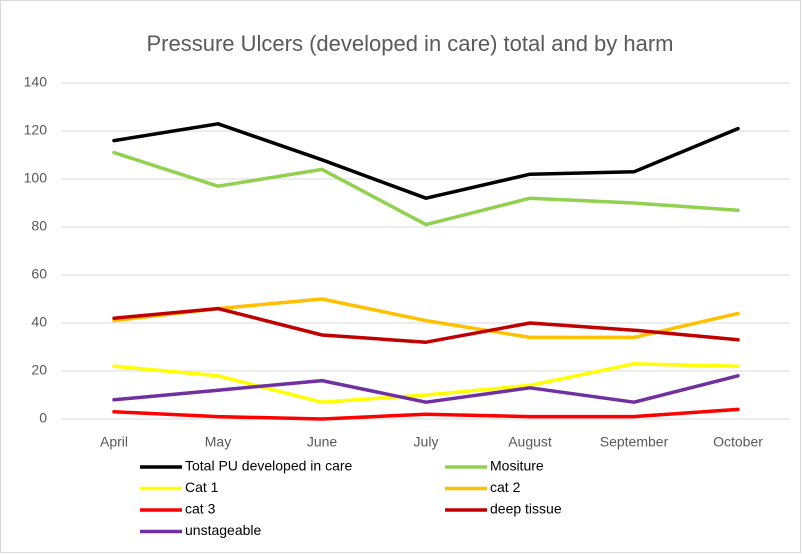  What do you see at coordinates (530, 442) in the screenshot?
I see `x-tick-label: August` at bounding box center [530, 442].